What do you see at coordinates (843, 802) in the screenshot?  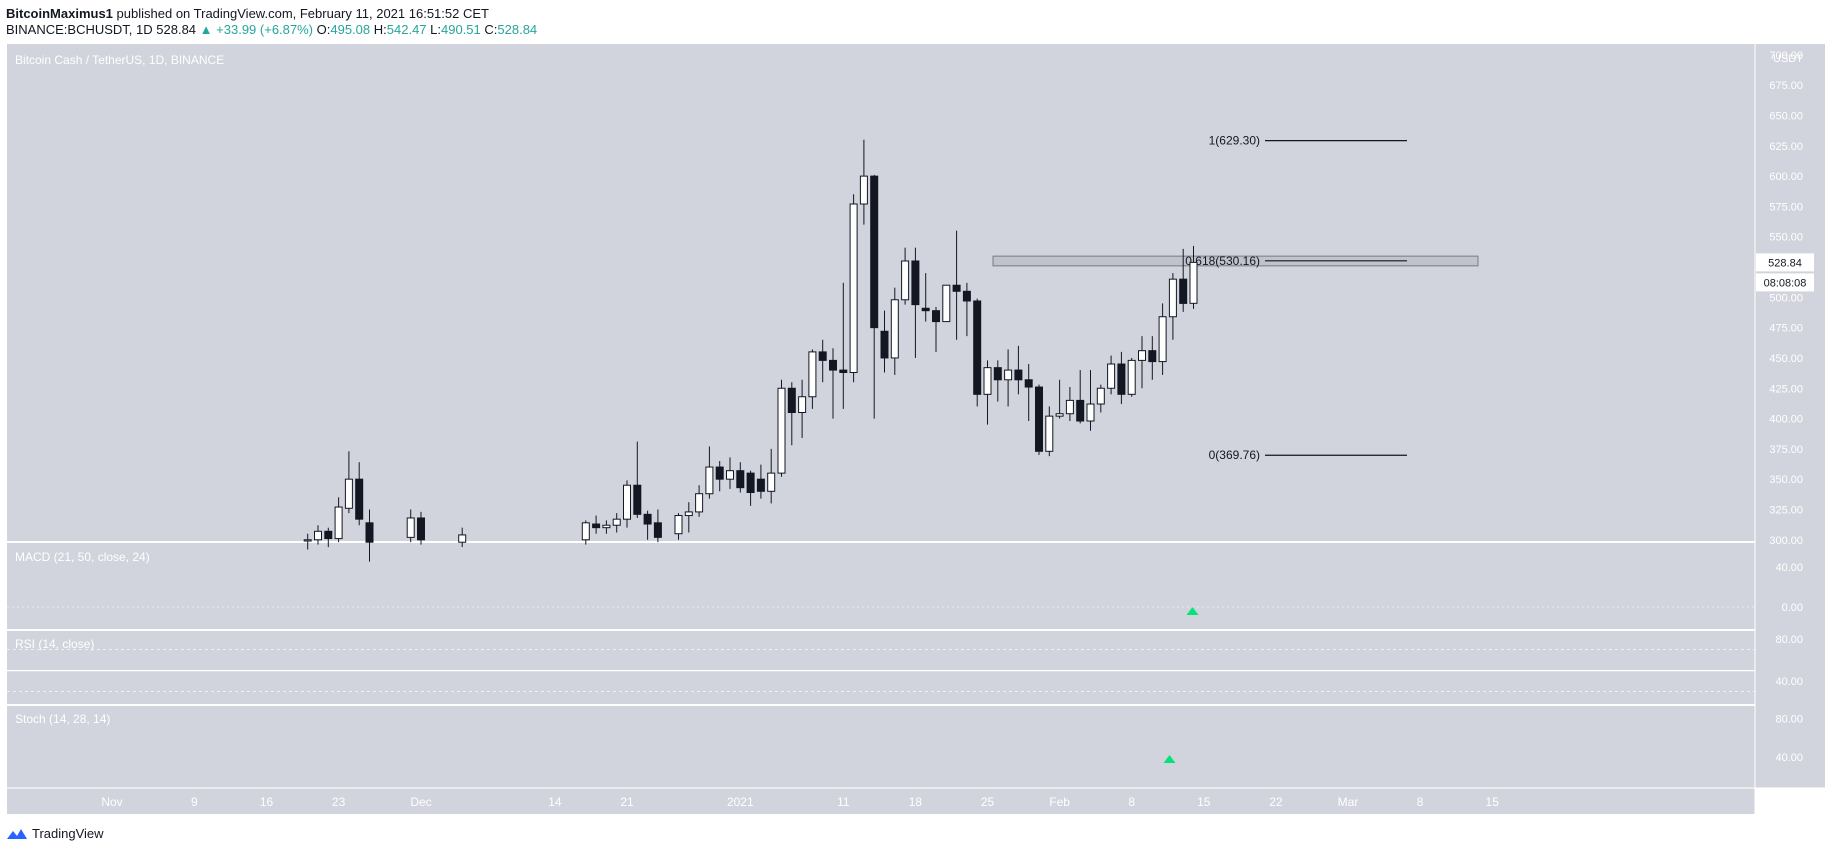 I see `time-tick-label: 11` at bounding box center [843, 802].